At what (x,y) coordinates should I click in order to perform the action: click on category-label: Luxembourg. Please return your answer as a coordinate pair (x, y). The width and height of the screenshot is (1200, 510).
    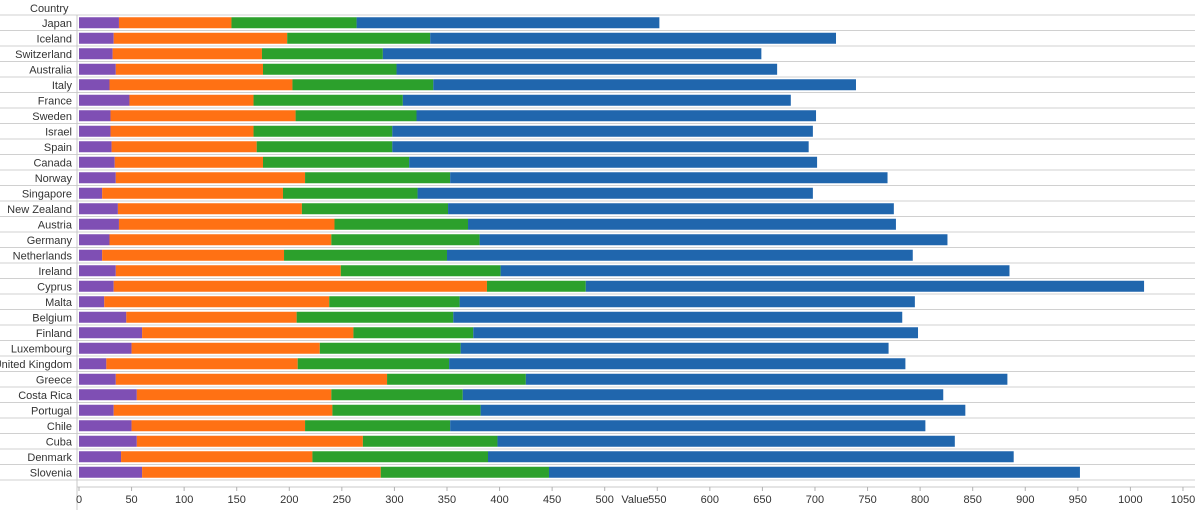
    Looking at the image, I should click on (41, 349).